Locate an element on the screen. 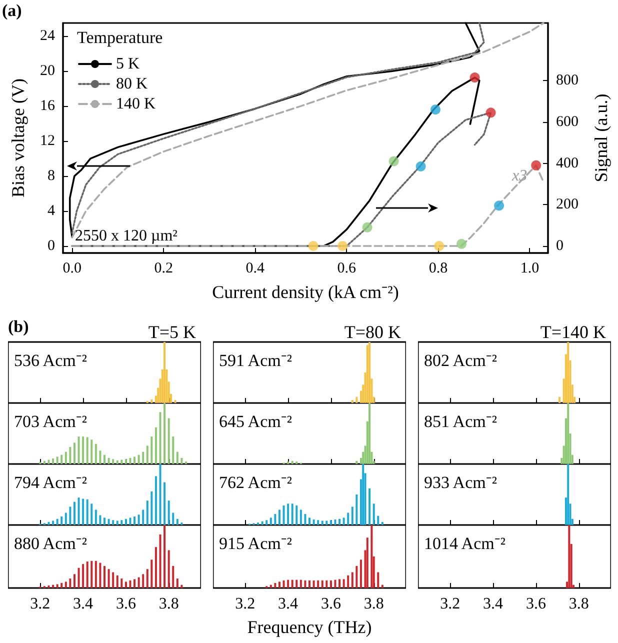 Image resolution: width=618 pixels, height=643 pixels. y-tick-label: 4 is located at coordinates (52, 211).